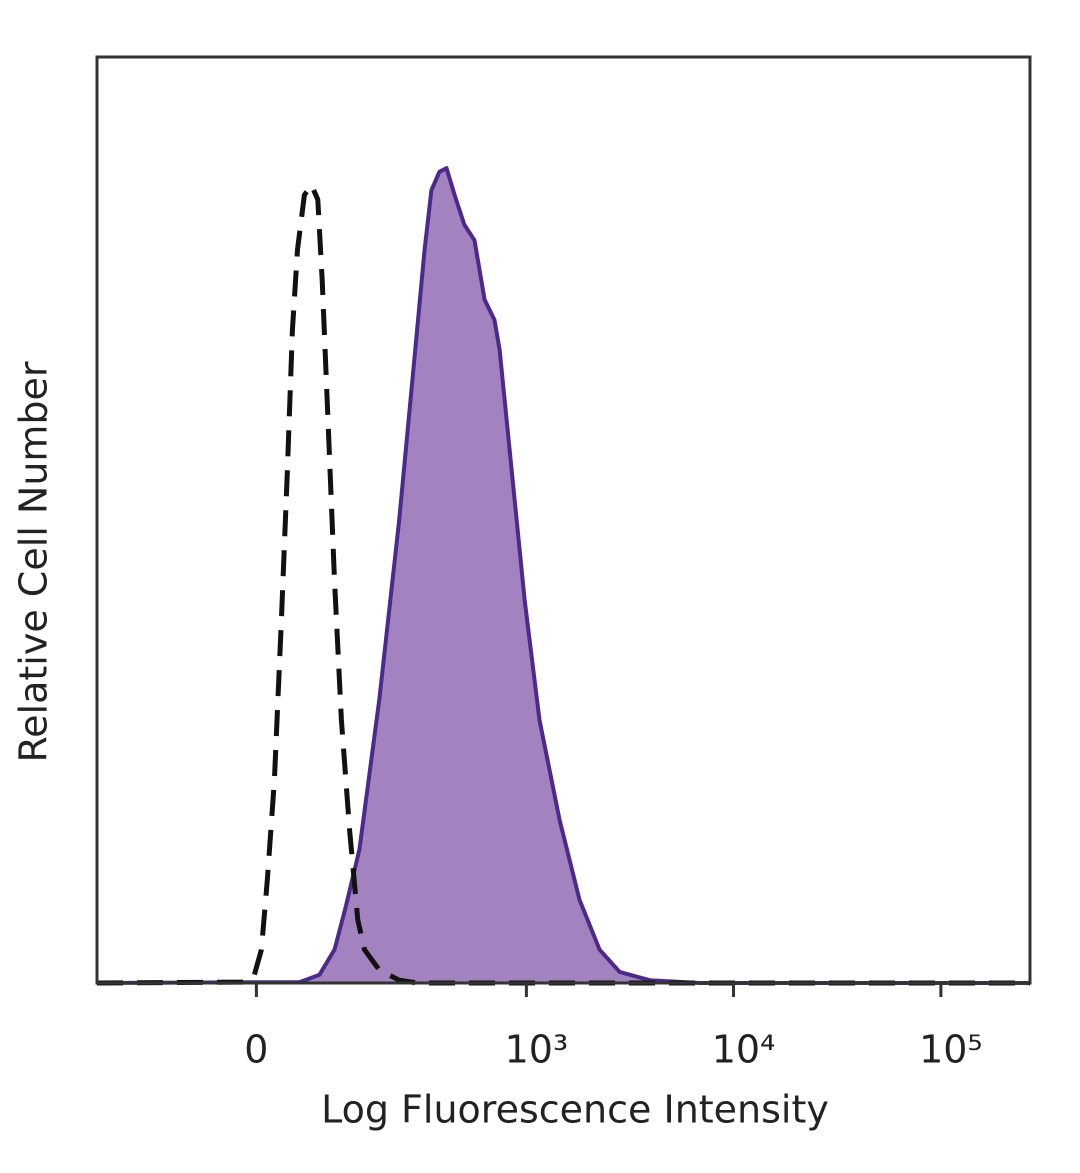 The image size is (1080, 1173). Describe the element at coordinates (951, 1050) in the screenshot. I see `x-tick-label: 10⁵` at that location.